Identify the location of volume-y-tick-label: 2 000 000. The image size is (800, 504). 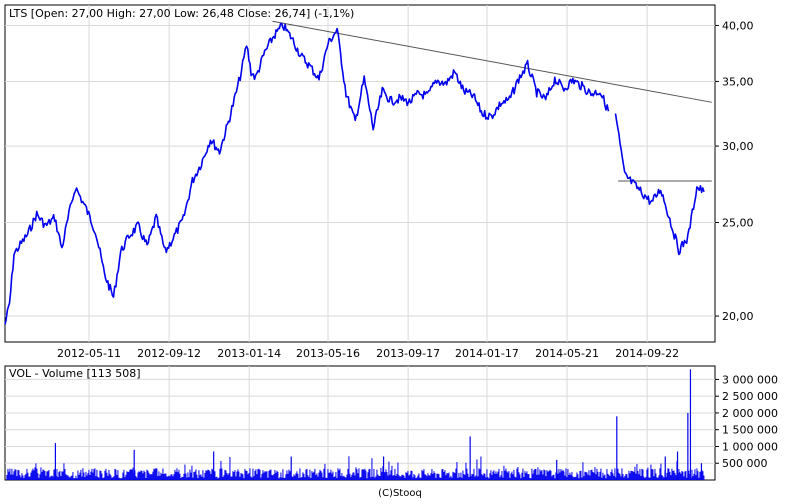
(750, 413).